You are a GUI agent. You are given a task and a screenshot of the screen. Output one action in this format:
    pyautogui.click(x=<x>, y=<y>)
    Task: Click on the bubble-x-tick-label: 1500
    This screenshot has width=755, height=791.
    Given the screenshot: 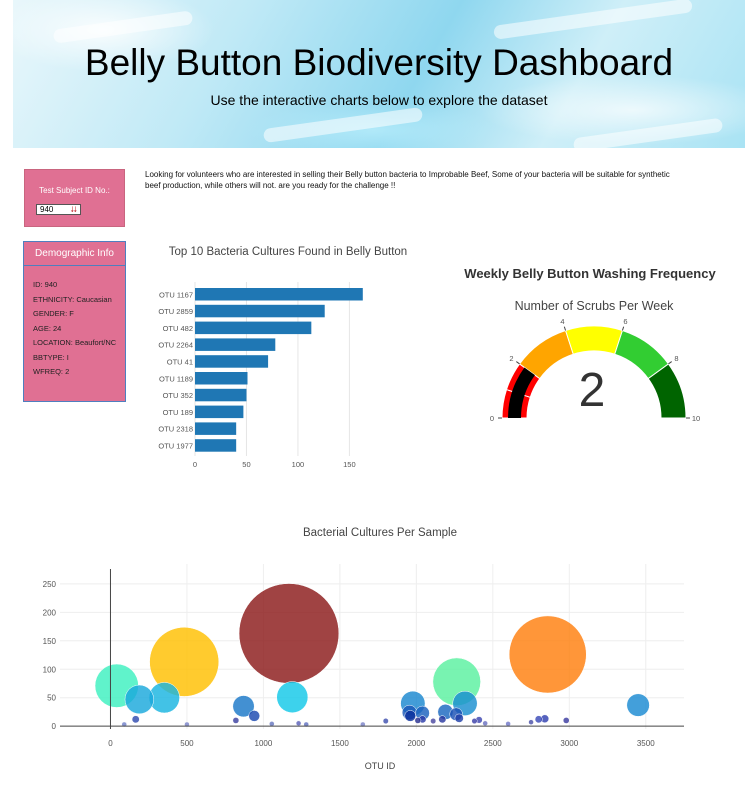 What is the action you would take?
    pyautogui.click(x=340, y=743)
    